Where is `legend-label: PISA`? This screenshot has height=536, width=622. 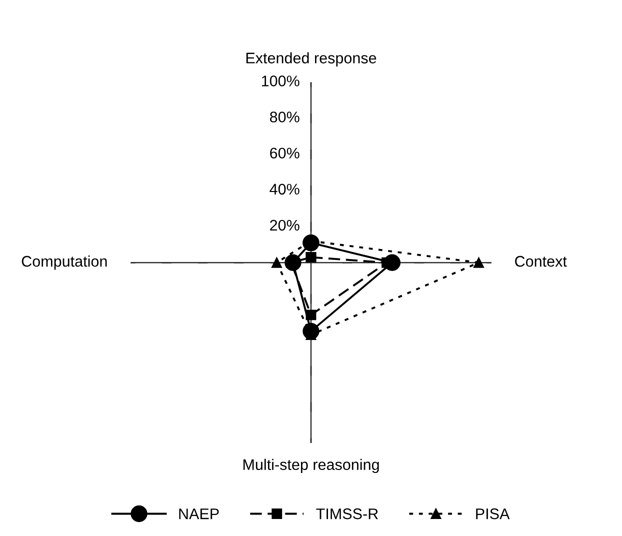
legend-label: PISA is located at coordinates (493, 514).